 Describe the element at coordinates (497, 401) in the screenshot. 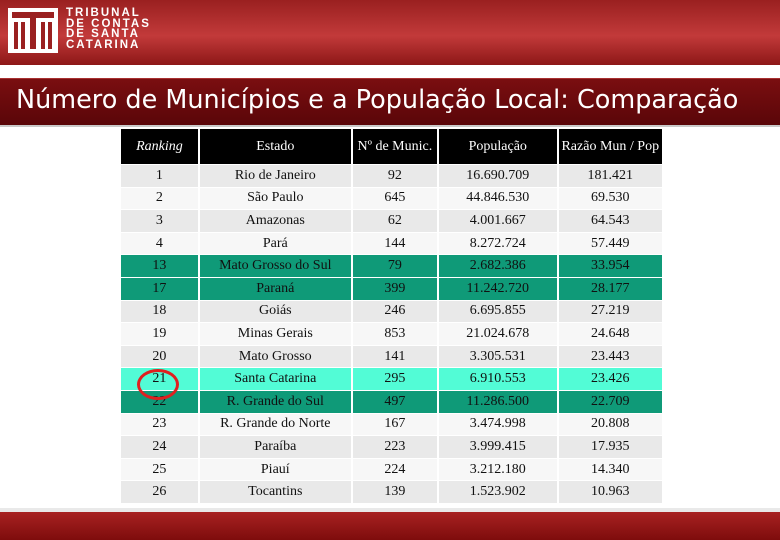

I see `cell-populacao: 11.286.500` at that location.